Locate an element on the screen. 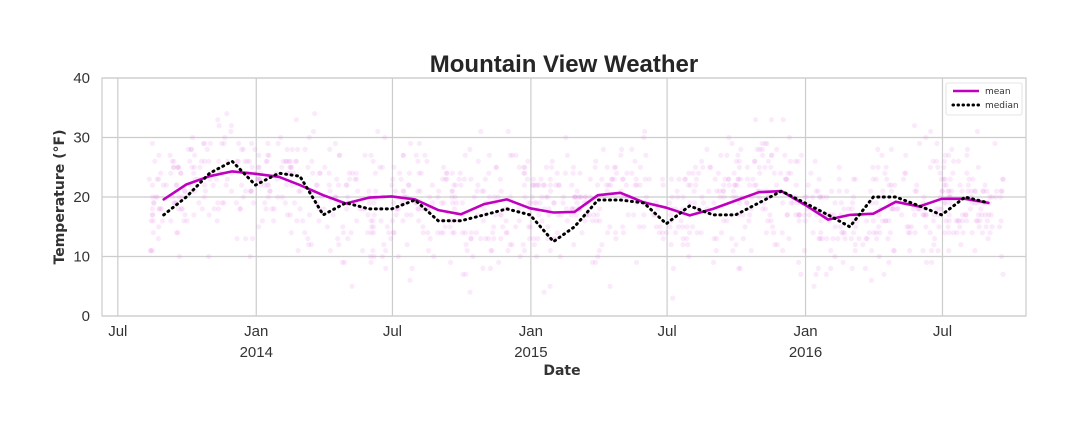  x-tick-labels: Jul Jan 2014 Jul Jan 2015 Jul Jan 2016 Jul is located at coordinates (530, 342).